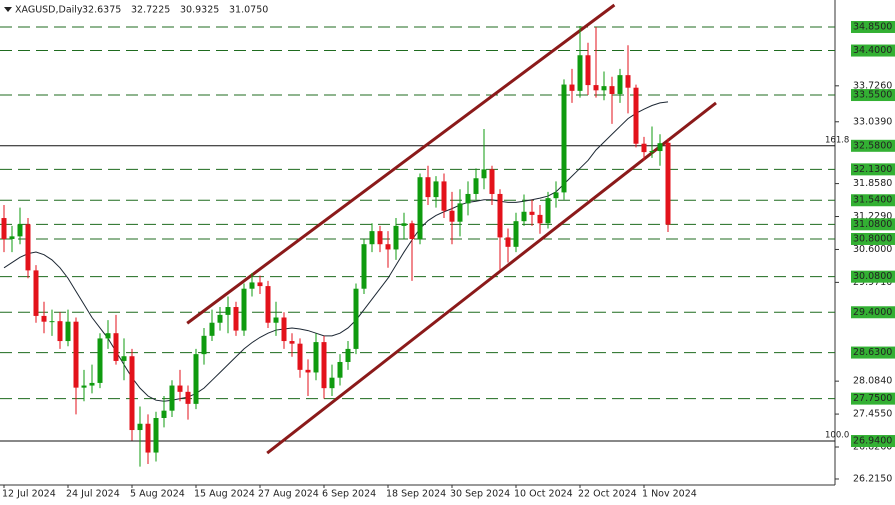  I want to click on level-label: 32.1300, so click(872, 169).